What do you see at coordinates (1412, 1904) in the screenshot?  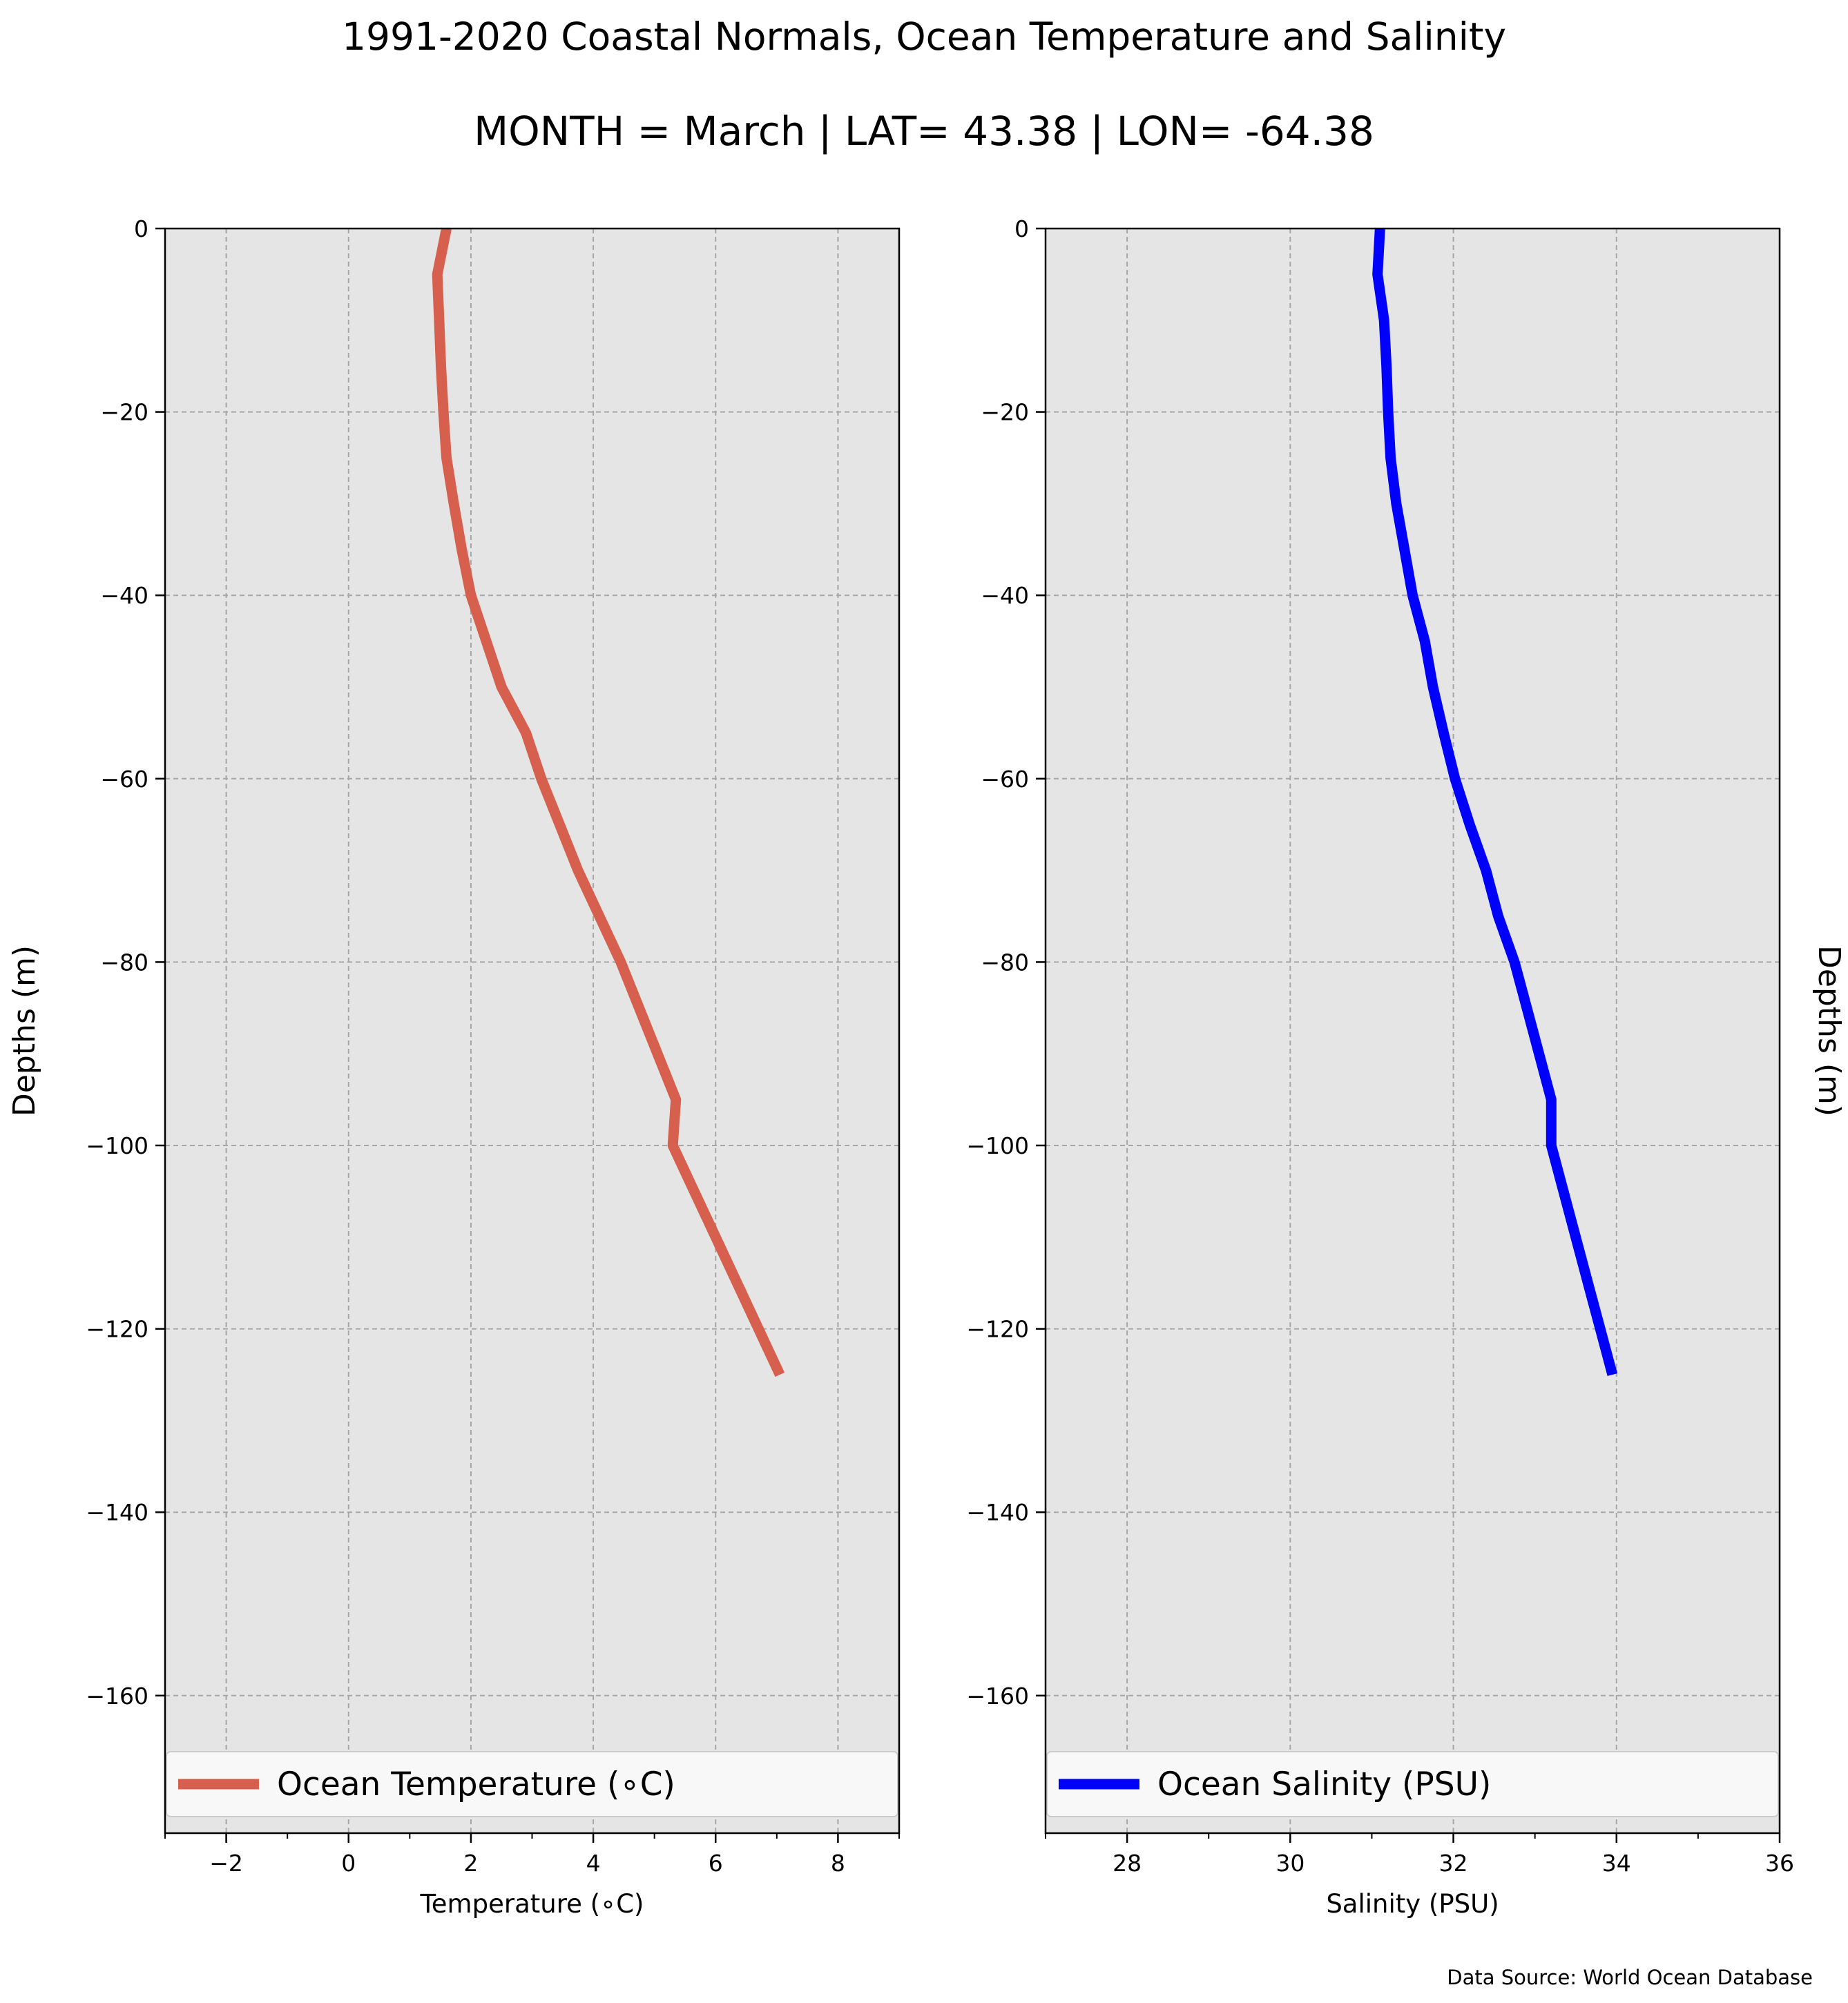 I see `sal-xaxis-label: Salinity (PSU)` at bounding box center [1412, 1904].